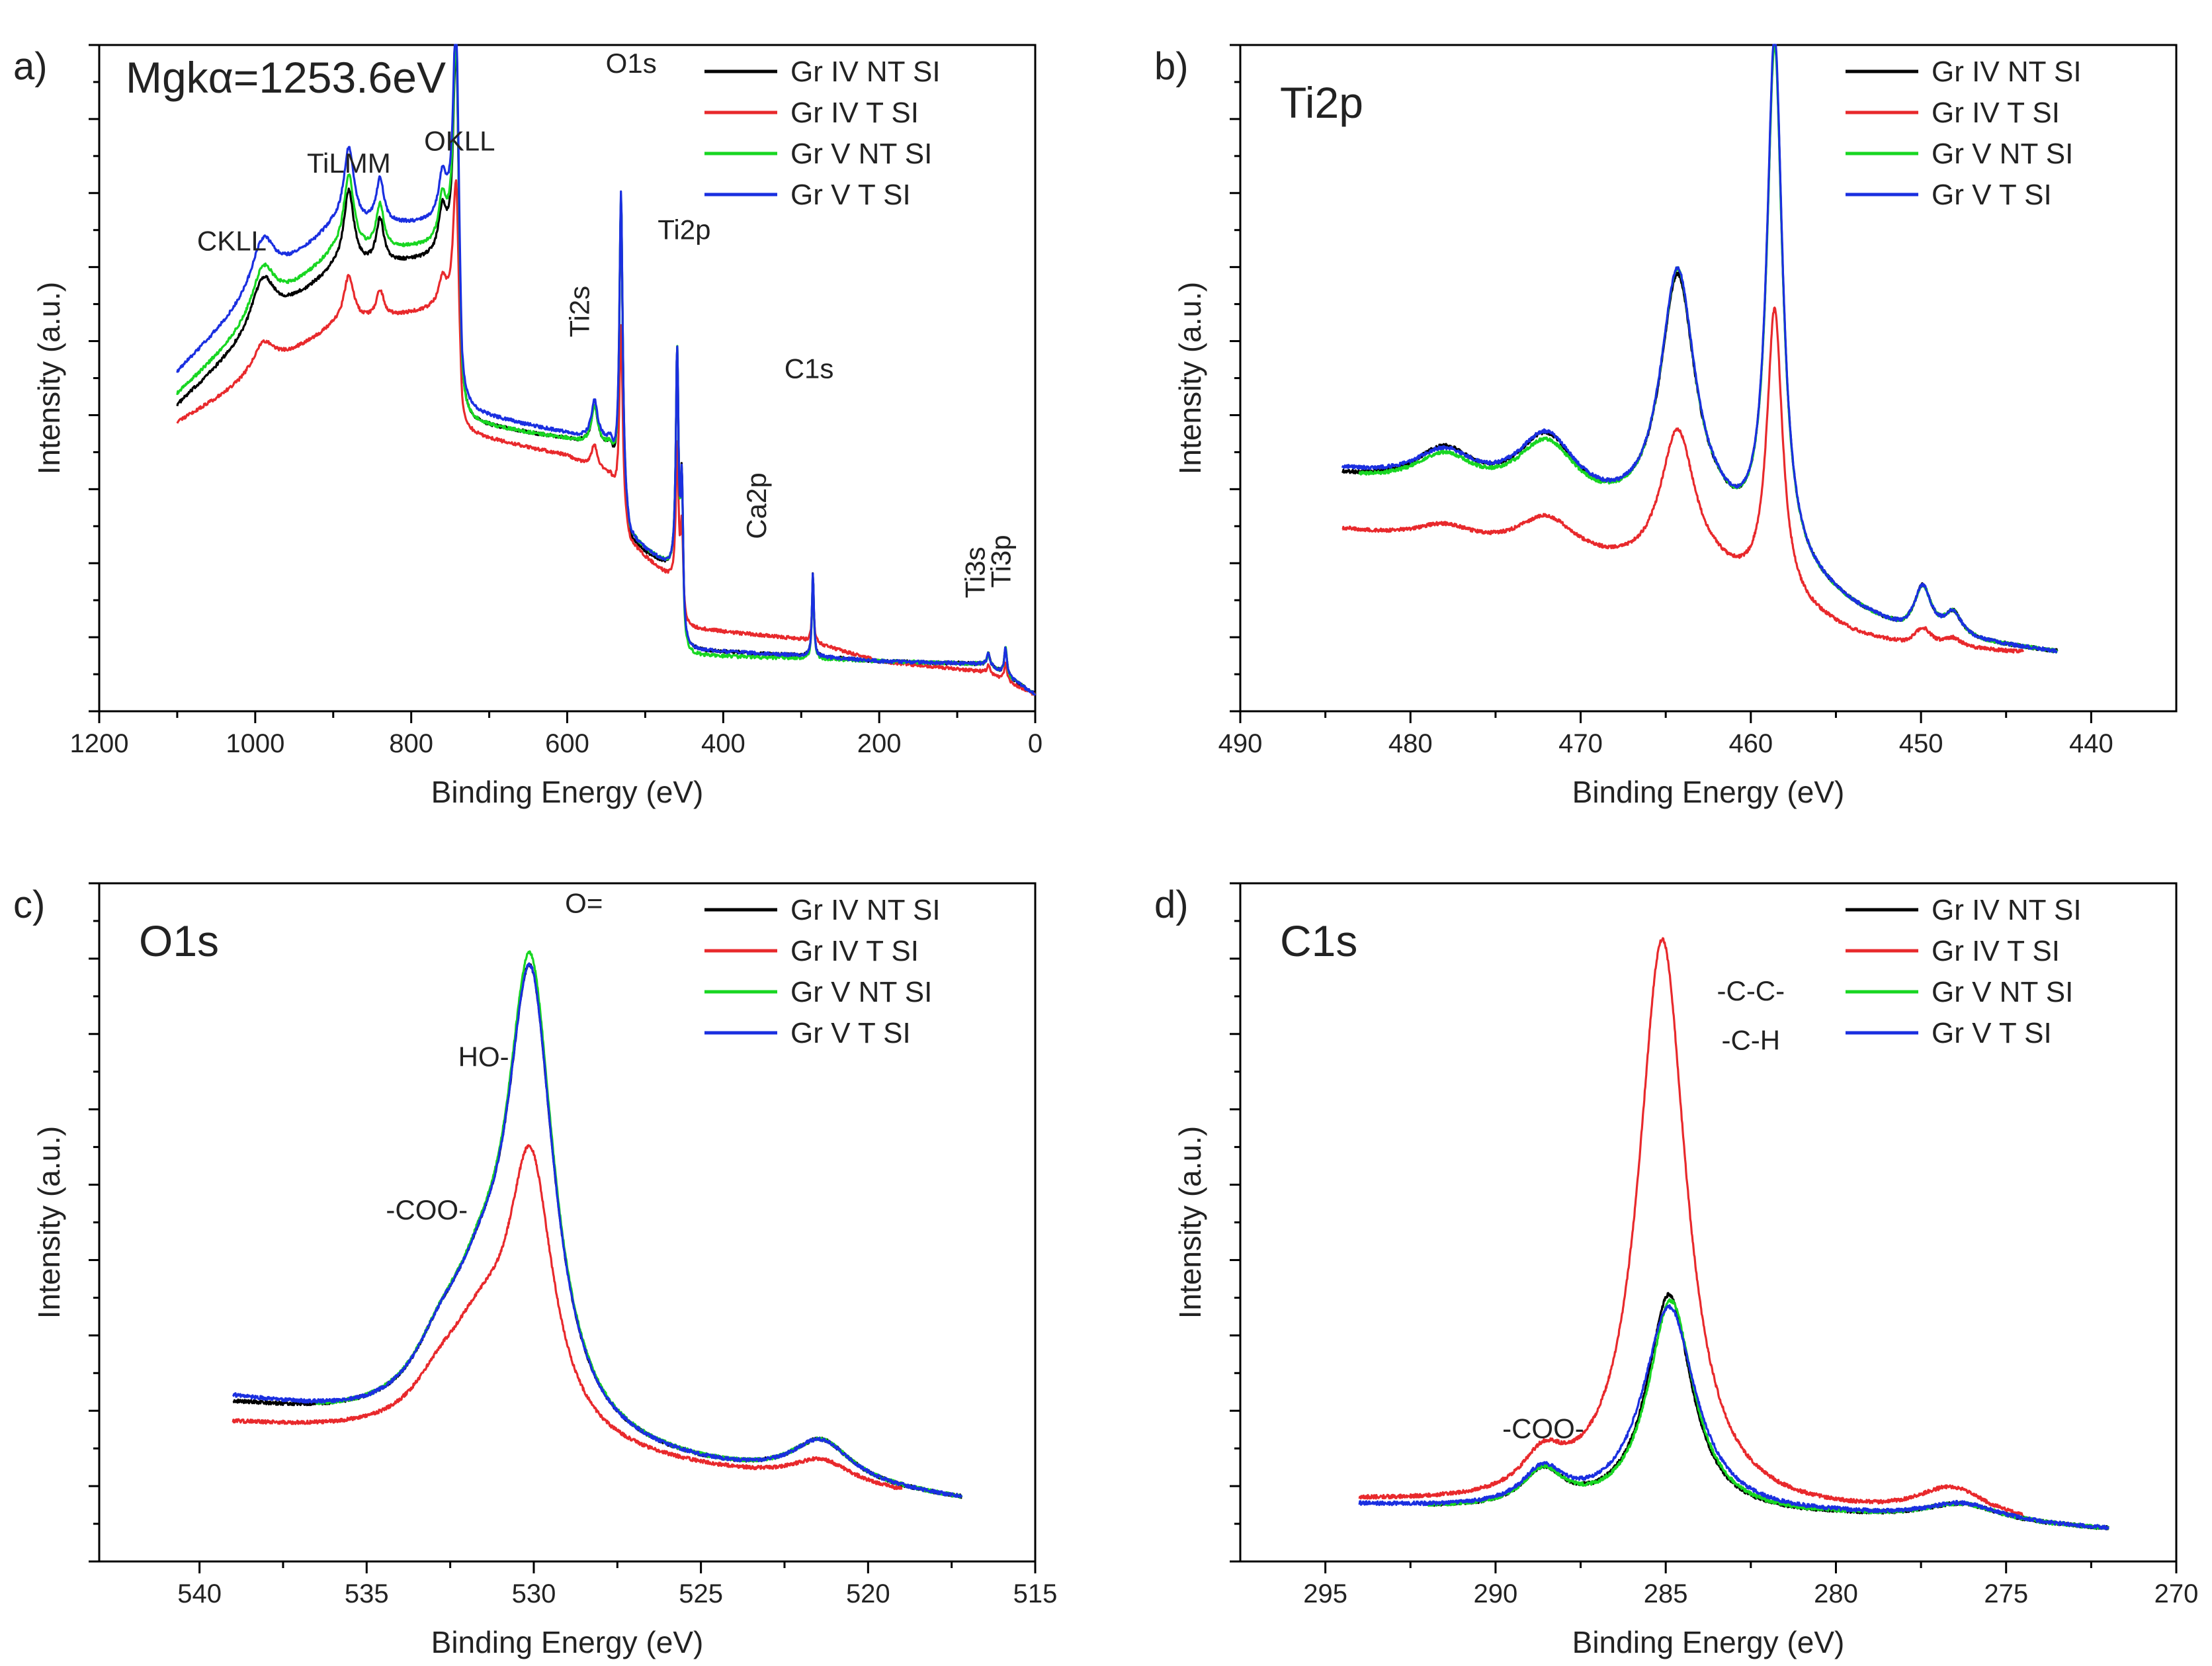 The width and height of the screenshot is (2212, 1666). I want to click on panel-title: Ti2p, so click(1321, 102).